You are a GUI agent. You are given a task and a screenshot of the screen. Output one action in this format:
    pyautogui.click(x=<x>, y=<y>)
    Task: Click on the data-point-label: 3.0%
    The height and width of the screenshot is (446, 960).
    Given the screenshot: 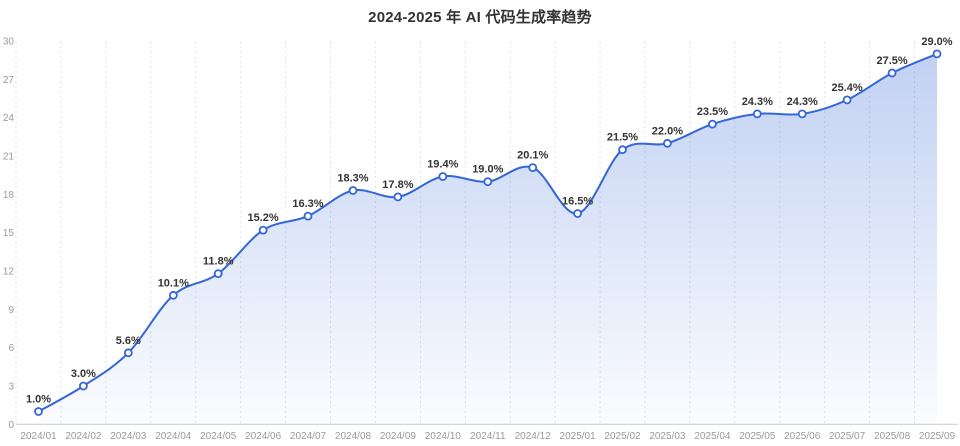 What is the action you would take?
    pyautogui.click(x=83, y=374)
    